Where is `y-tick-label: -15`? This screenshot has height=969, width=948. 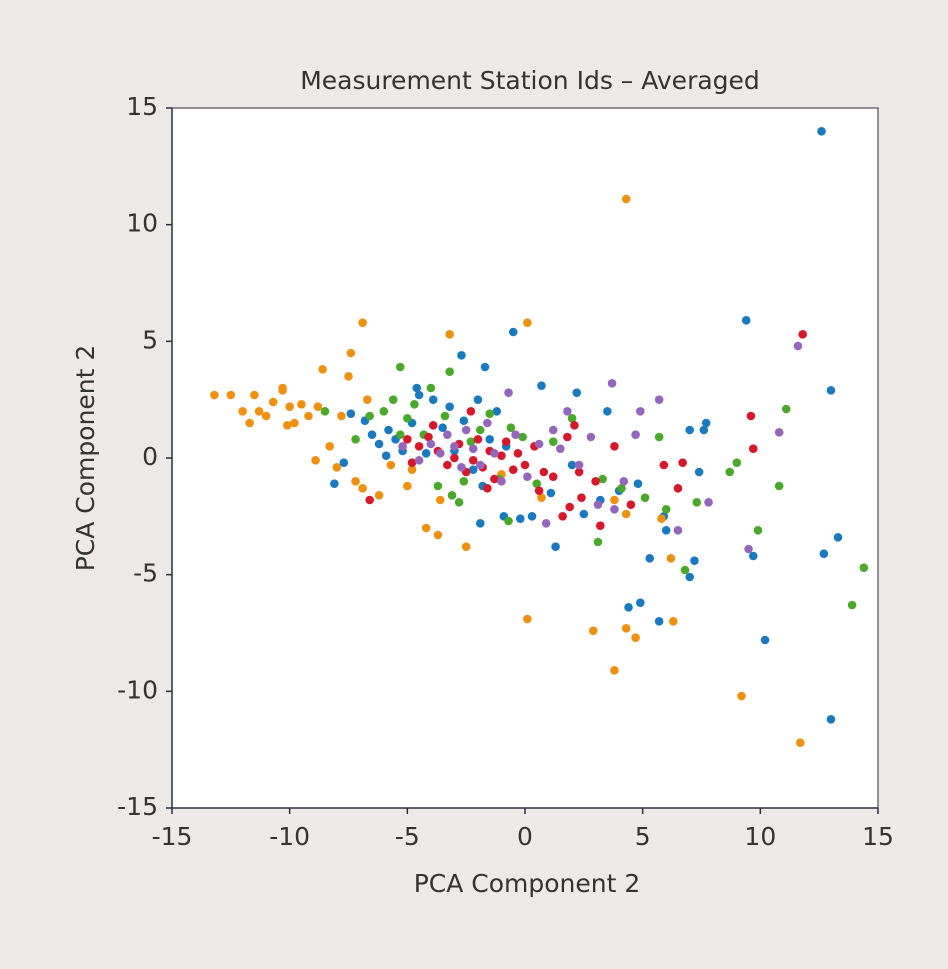
y-tick-label: -15 is located at coordinates (137, 806).